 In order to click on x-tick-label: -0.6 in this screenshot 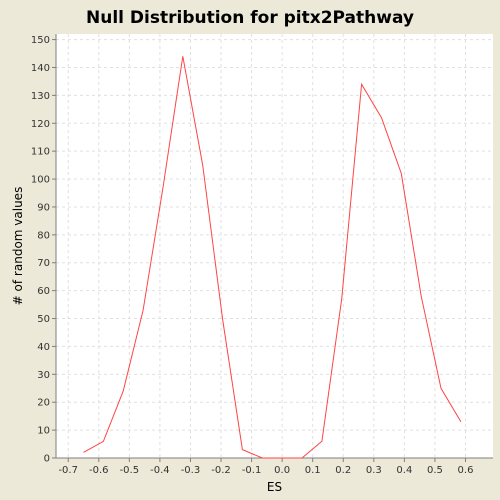, I will do `click(99, 470)`.